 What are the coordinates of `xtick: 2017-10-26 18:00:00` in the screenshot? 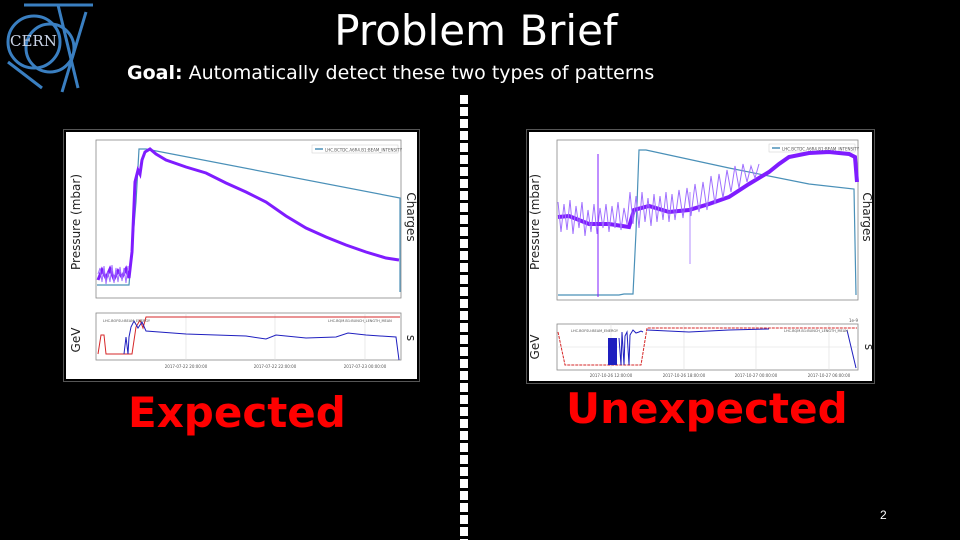 It's located at (684, 375).